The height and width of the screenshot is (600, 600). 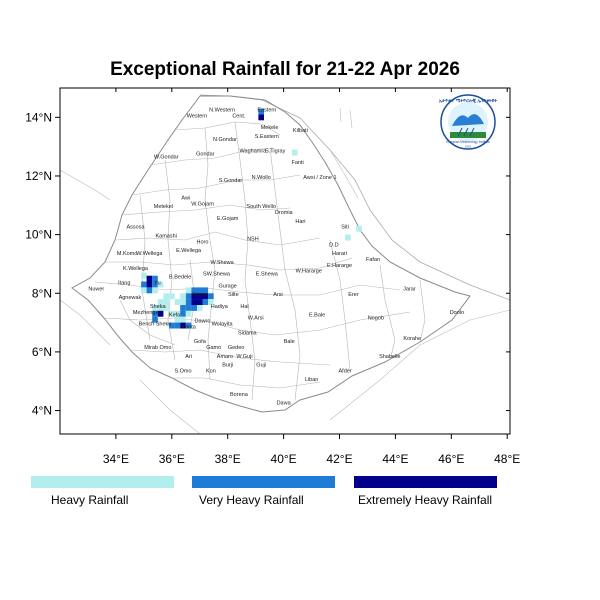 What do you see at coordinates (135, 228) in the screenshot?
I see `zone-label: Assosa` at bounding box center [135, 228].